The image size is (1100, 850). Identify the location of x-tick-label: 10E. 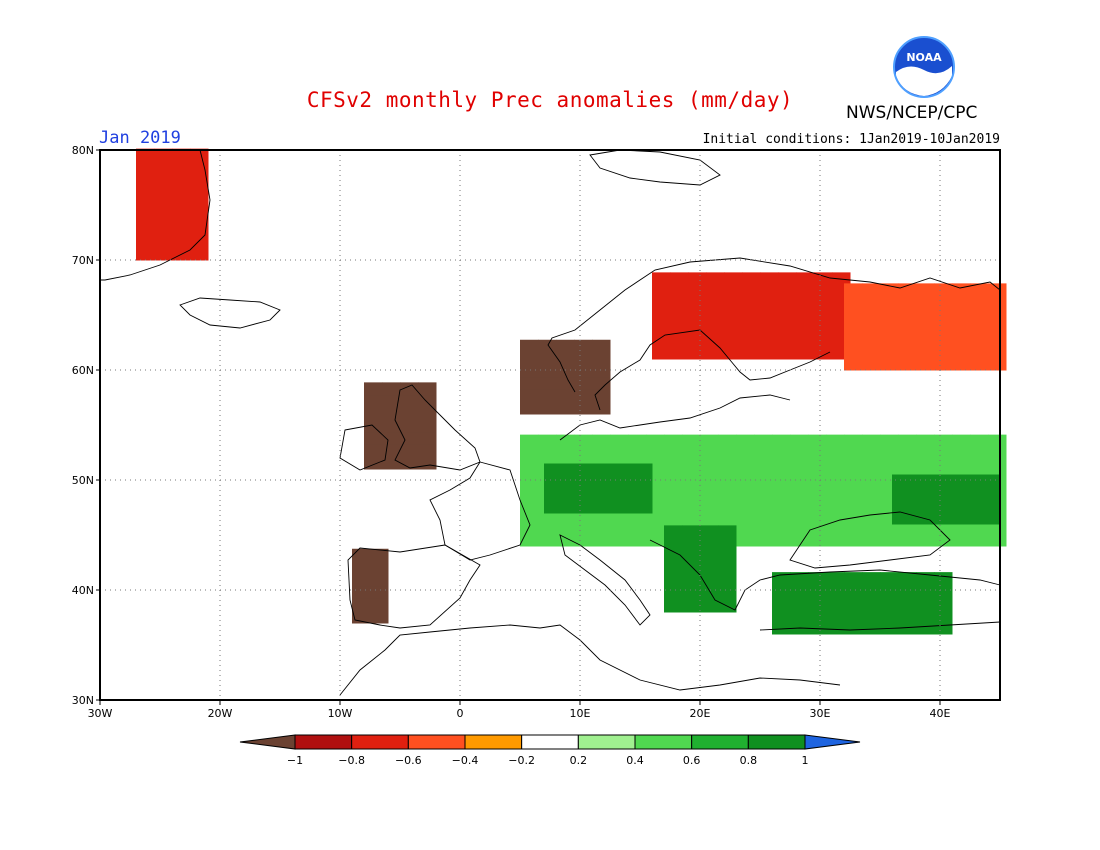
(580, 713).